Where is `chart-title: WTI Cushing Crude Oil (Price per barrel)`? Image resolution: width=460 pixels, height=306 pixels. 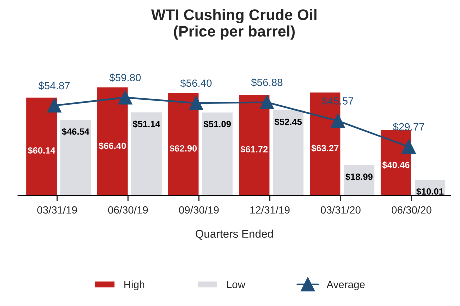 chart-title: WTI Cushing Crude Oil (Price per barrel) is located at coordinates (234, 24).